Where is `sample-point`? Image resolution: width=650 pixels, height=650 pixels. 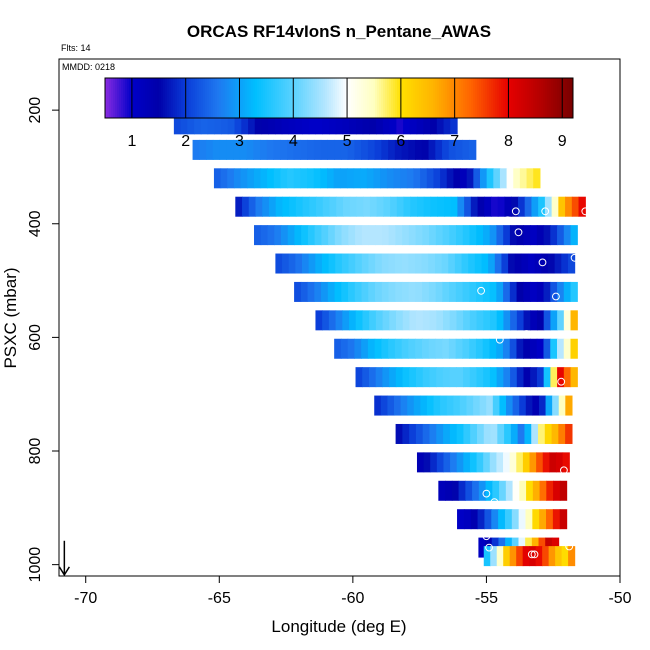
sample-point is located at coordinates (481, 290).